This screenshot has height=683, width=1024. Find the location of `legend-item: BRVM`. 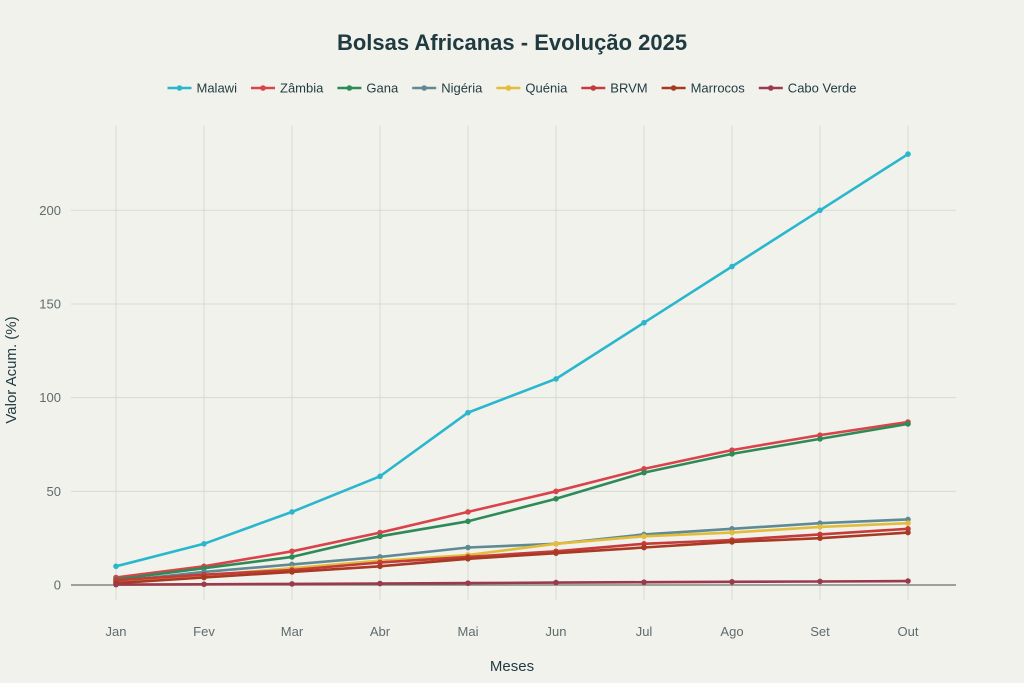

legend-item: BRVM is located at coordinates (614, 88).